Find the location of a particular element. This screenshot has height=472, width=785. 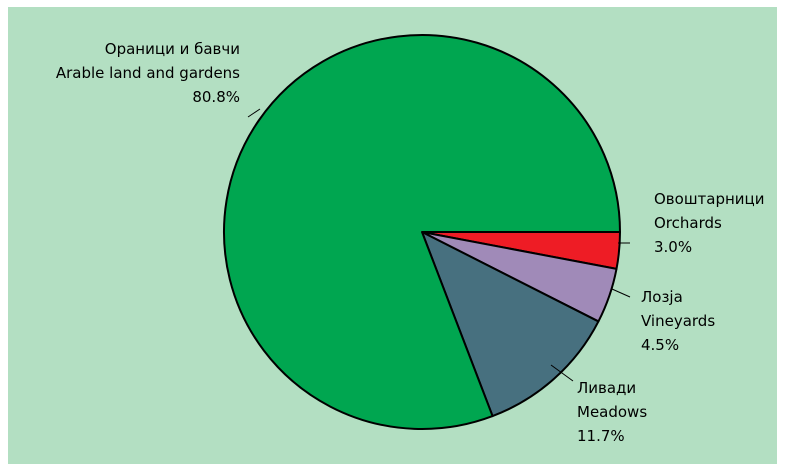

label-en: Orchards is located at coordinates (688, 223).